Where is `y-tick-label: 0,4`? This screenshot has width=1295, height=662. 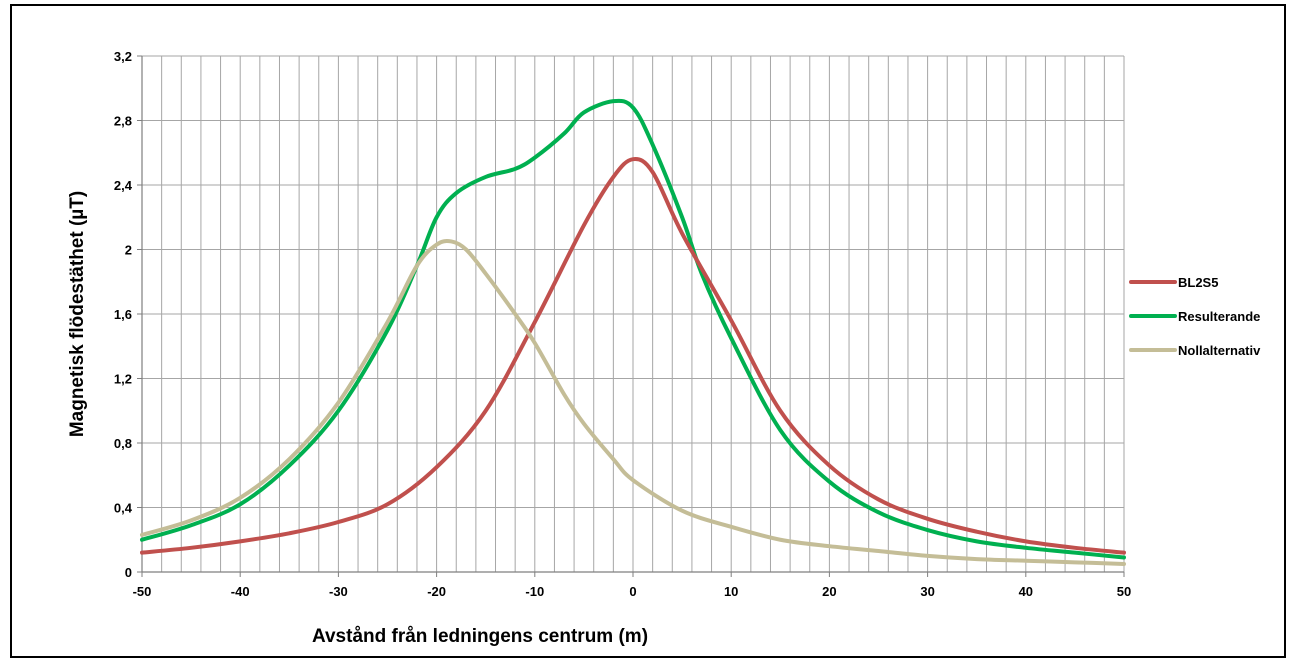
y-tick-label: 0,4 is located at coordinates (123, 508).